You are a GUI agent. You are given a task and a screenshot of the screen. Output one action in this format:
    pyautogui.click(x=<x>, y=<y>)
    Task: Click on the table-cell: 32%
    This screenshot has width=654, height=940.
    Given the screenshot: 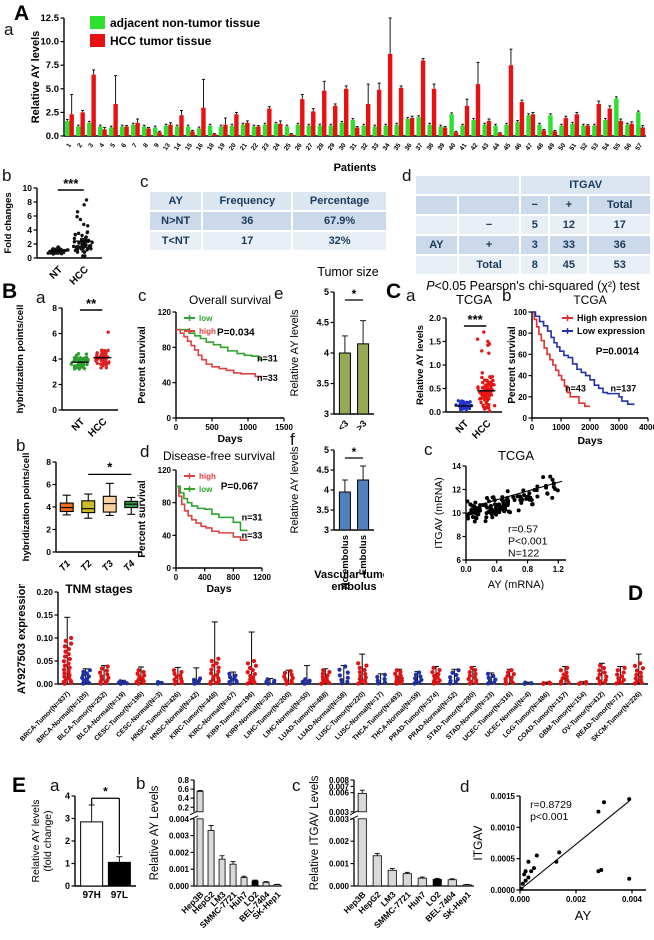 What is the action you would take?
    pyautogui.click(x=339, y=241)
    